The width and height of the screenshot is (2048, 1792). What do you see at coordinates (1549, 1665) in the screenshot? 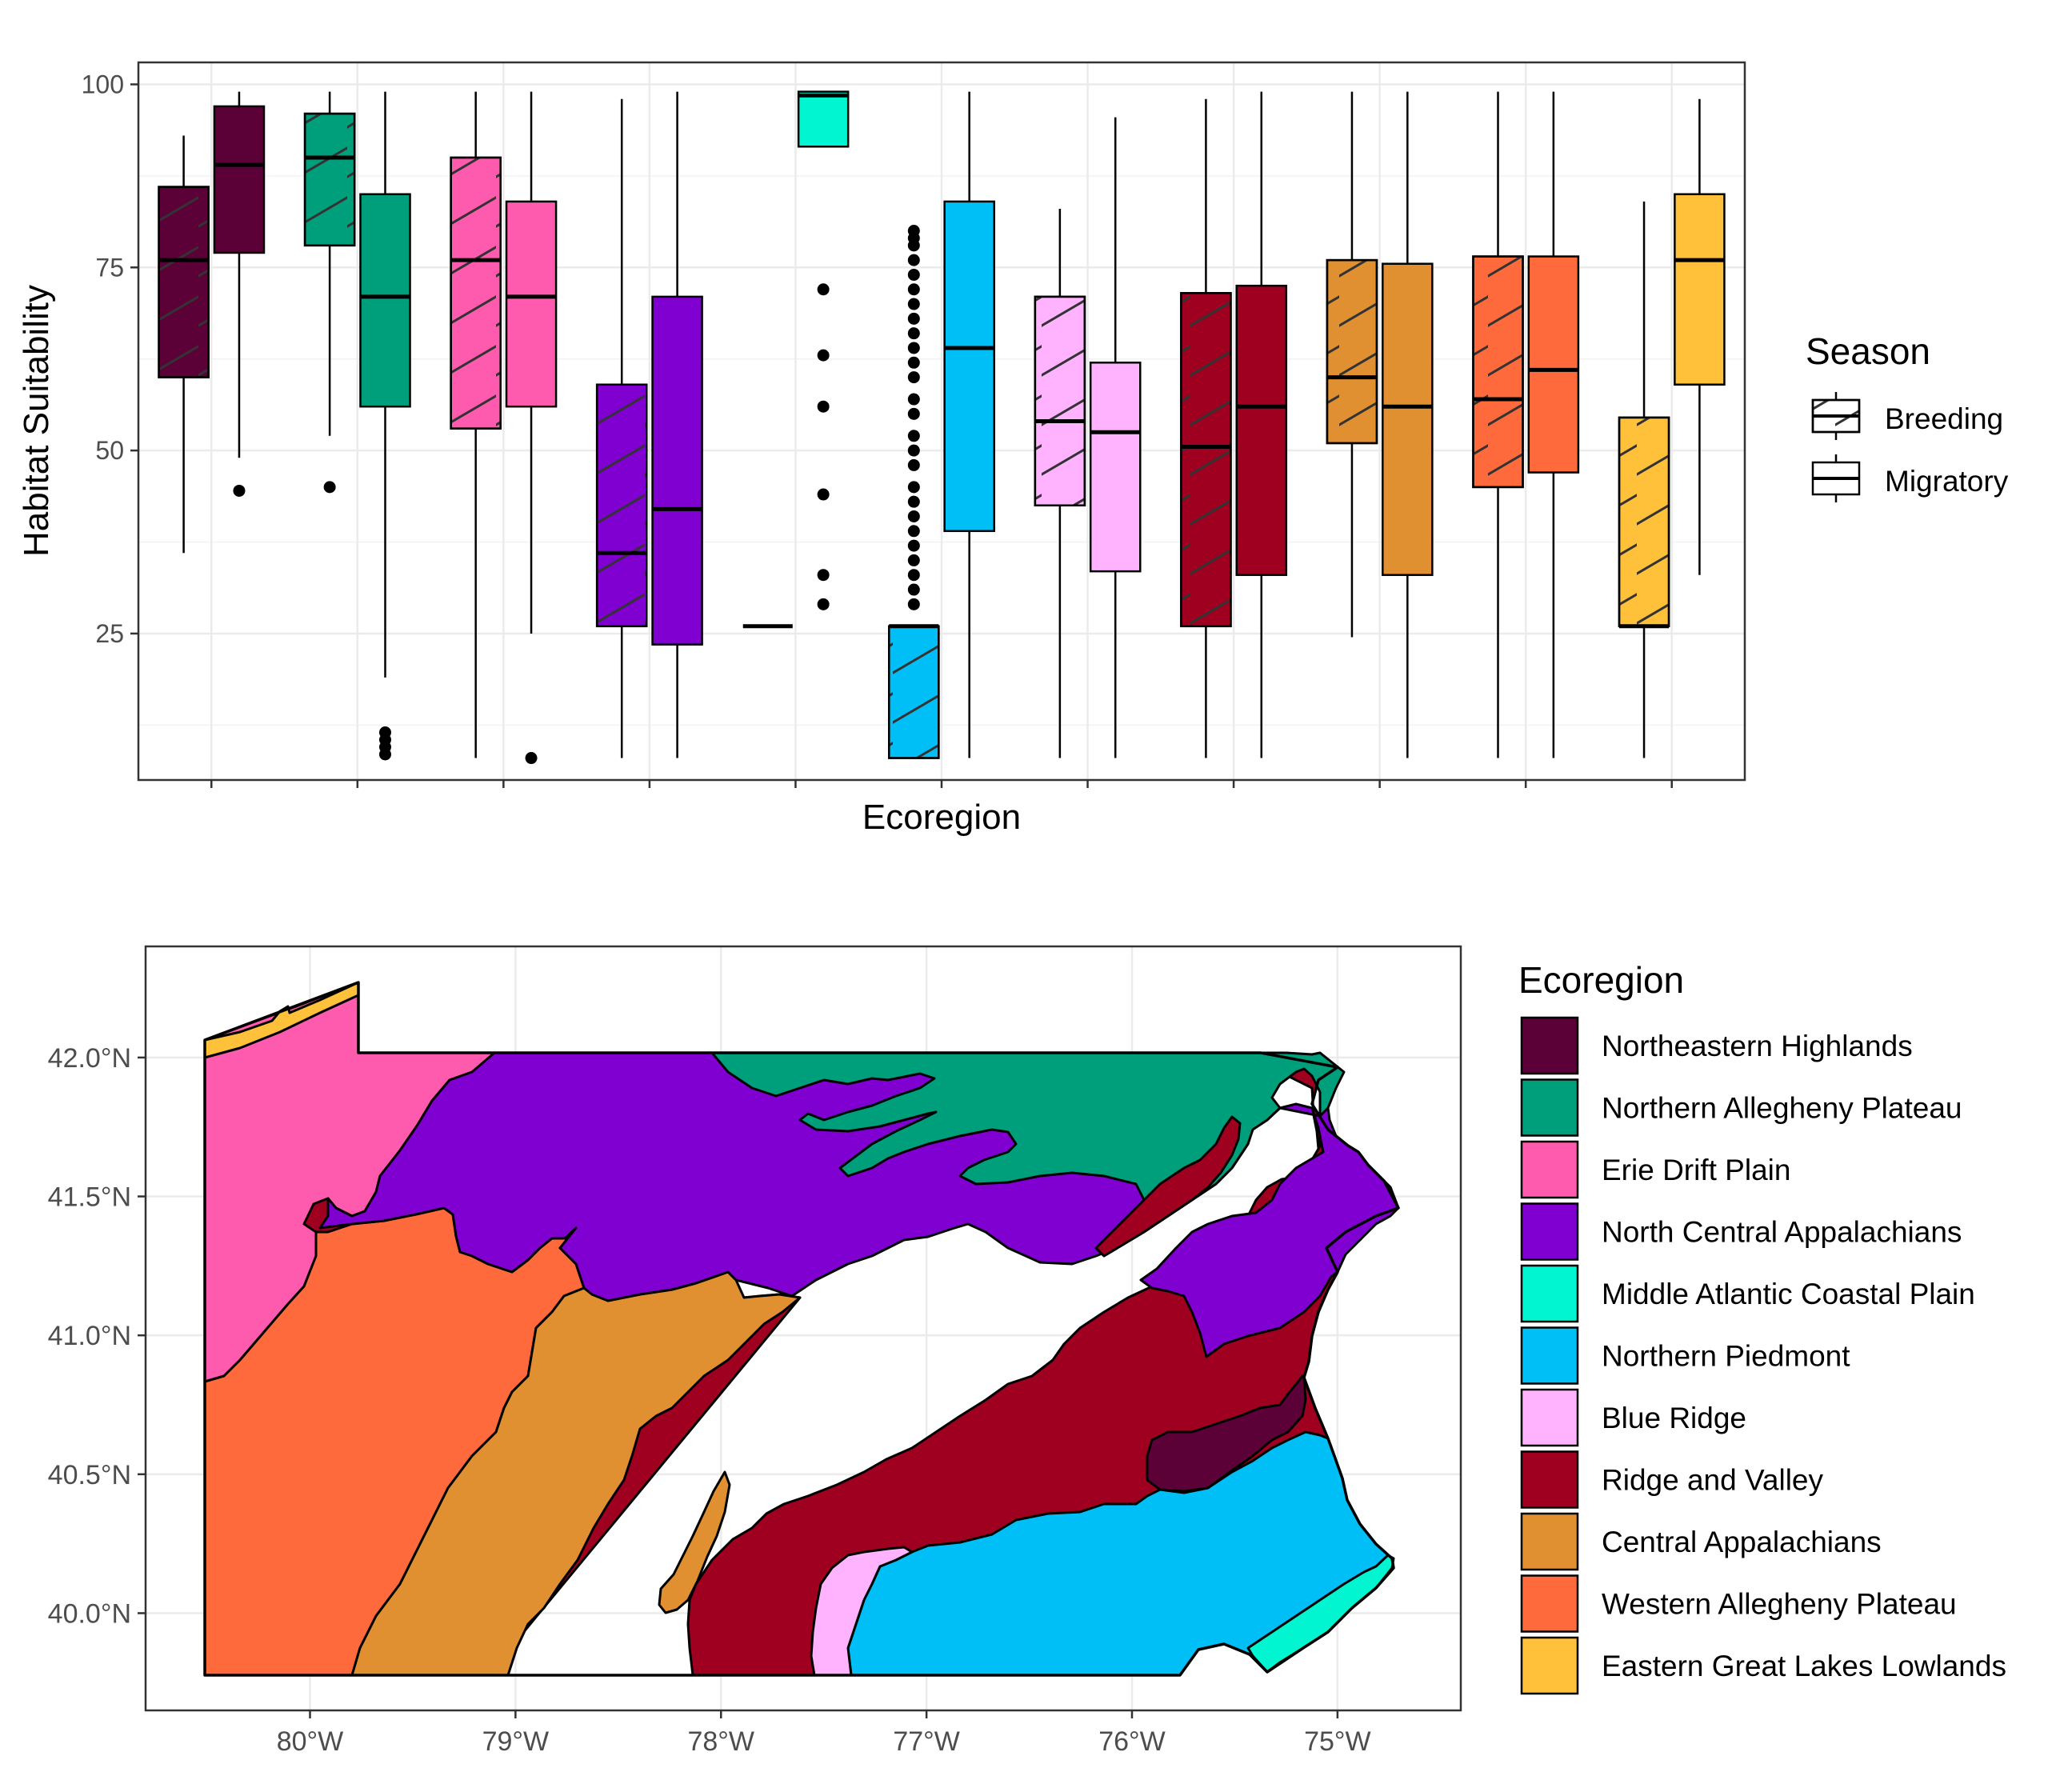
I see `legend-swatch-eastern-great-lakes-lowlands` at bounding box center [1549, 1665].